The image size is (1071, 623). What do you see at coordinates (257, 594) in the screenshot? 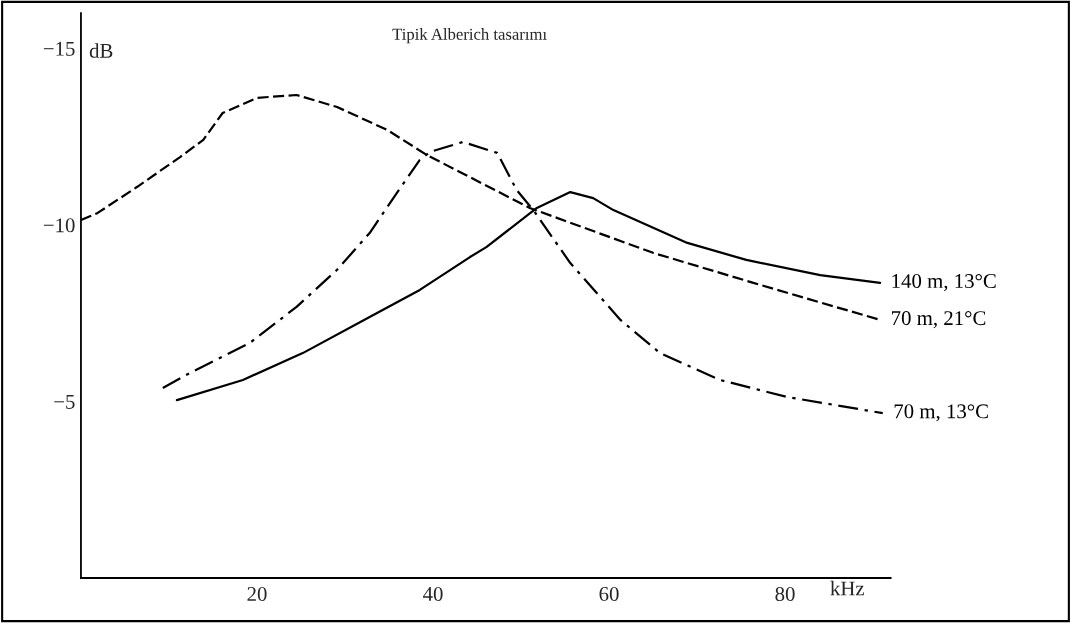
I see `x-tick-label: 20` at bounding box center [257, 594].